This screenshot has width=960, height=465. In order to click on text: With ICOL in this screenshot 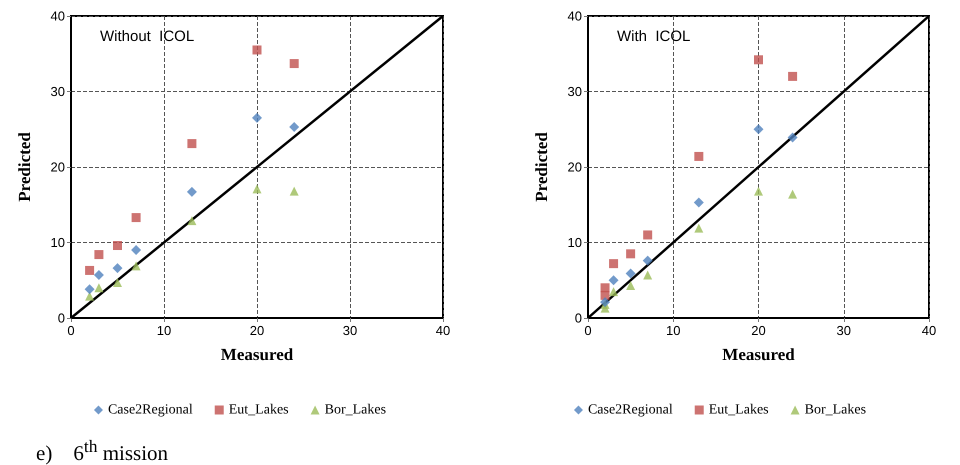, I will do `click(653, 36)`.